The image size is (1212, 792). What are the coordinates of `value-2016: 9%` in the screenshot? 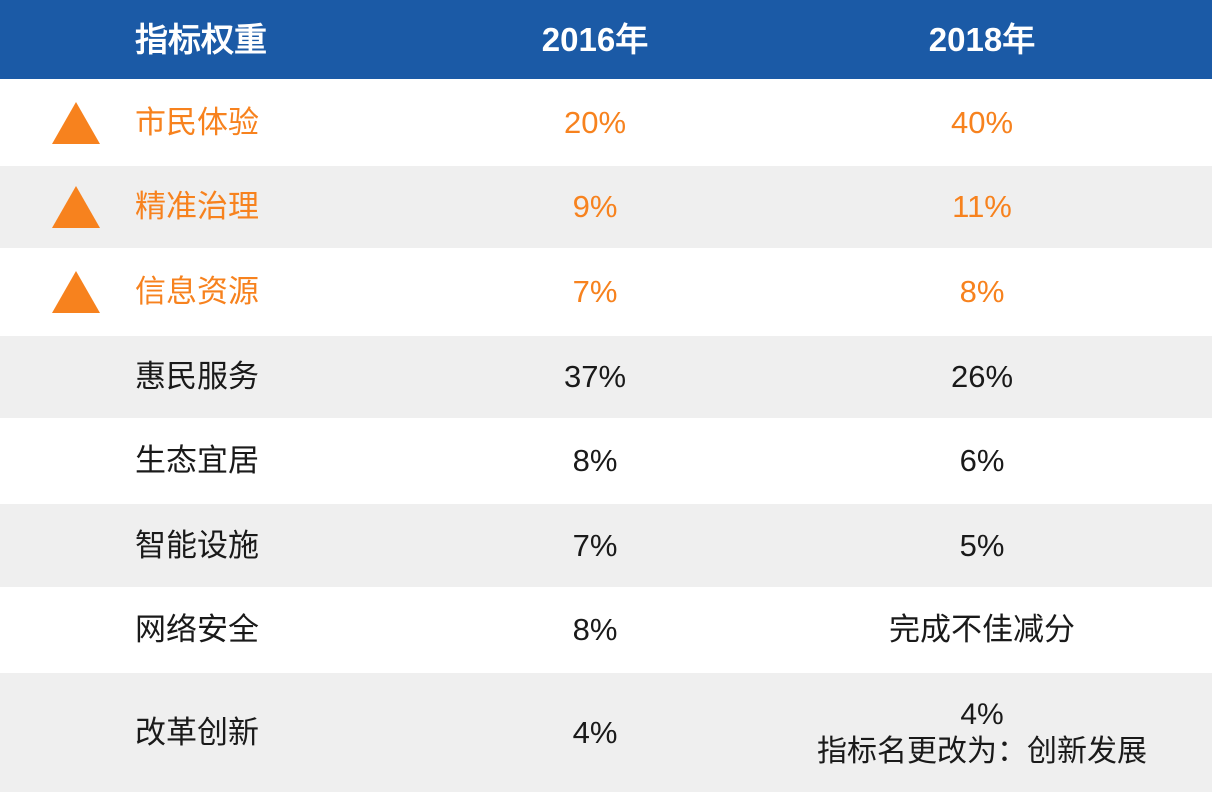 It's located at (595, 207).